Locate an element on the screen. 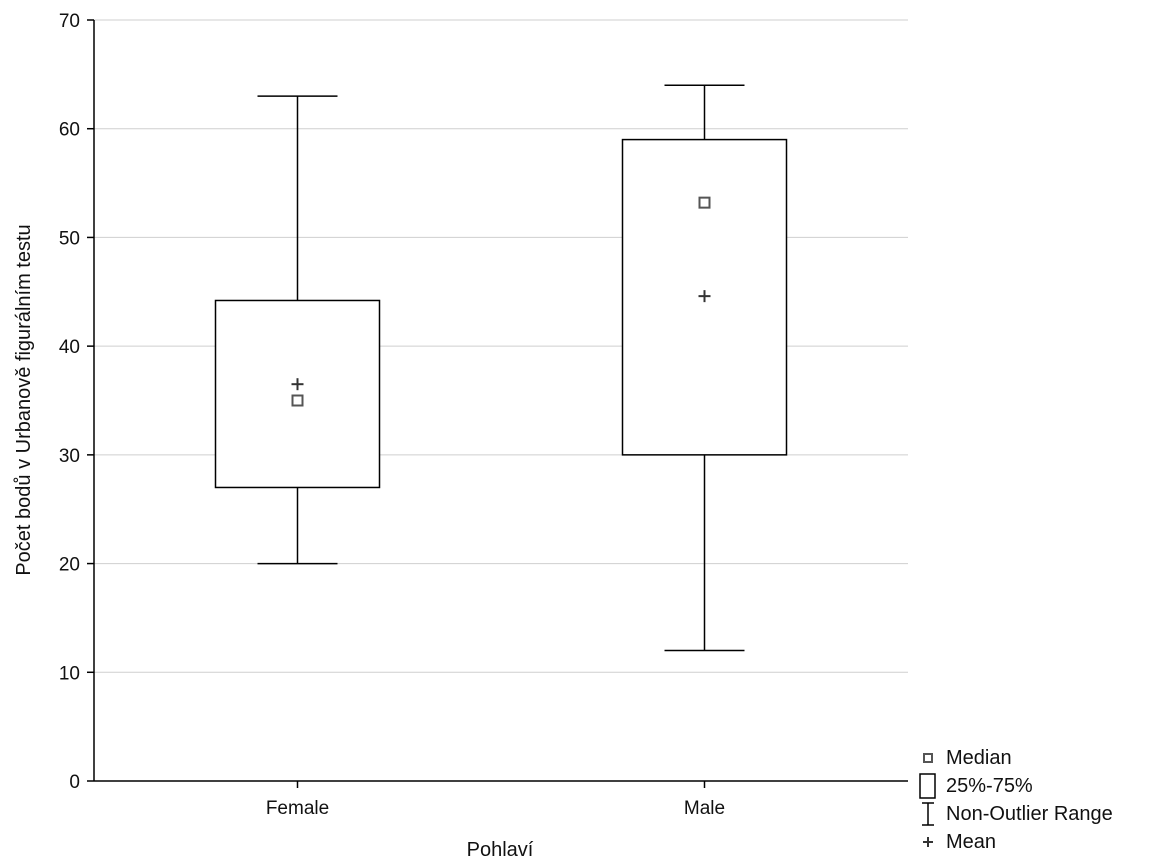 Image resolution: width=1162 pixels, height=862 pixels. legend-item-plus: Mean is located at coordinates (959, 842).